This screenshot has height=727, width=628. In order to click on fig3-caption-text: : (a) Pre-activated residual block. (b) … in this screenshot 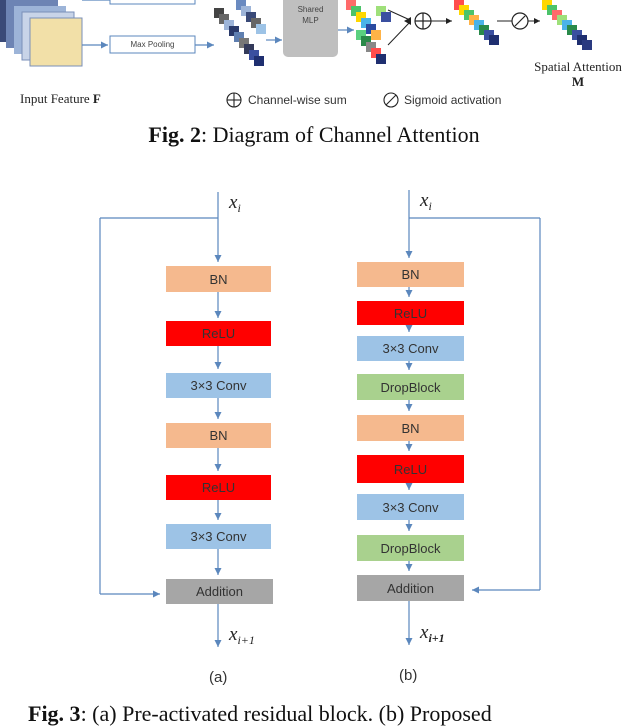, I will do `click(286, 713)`.